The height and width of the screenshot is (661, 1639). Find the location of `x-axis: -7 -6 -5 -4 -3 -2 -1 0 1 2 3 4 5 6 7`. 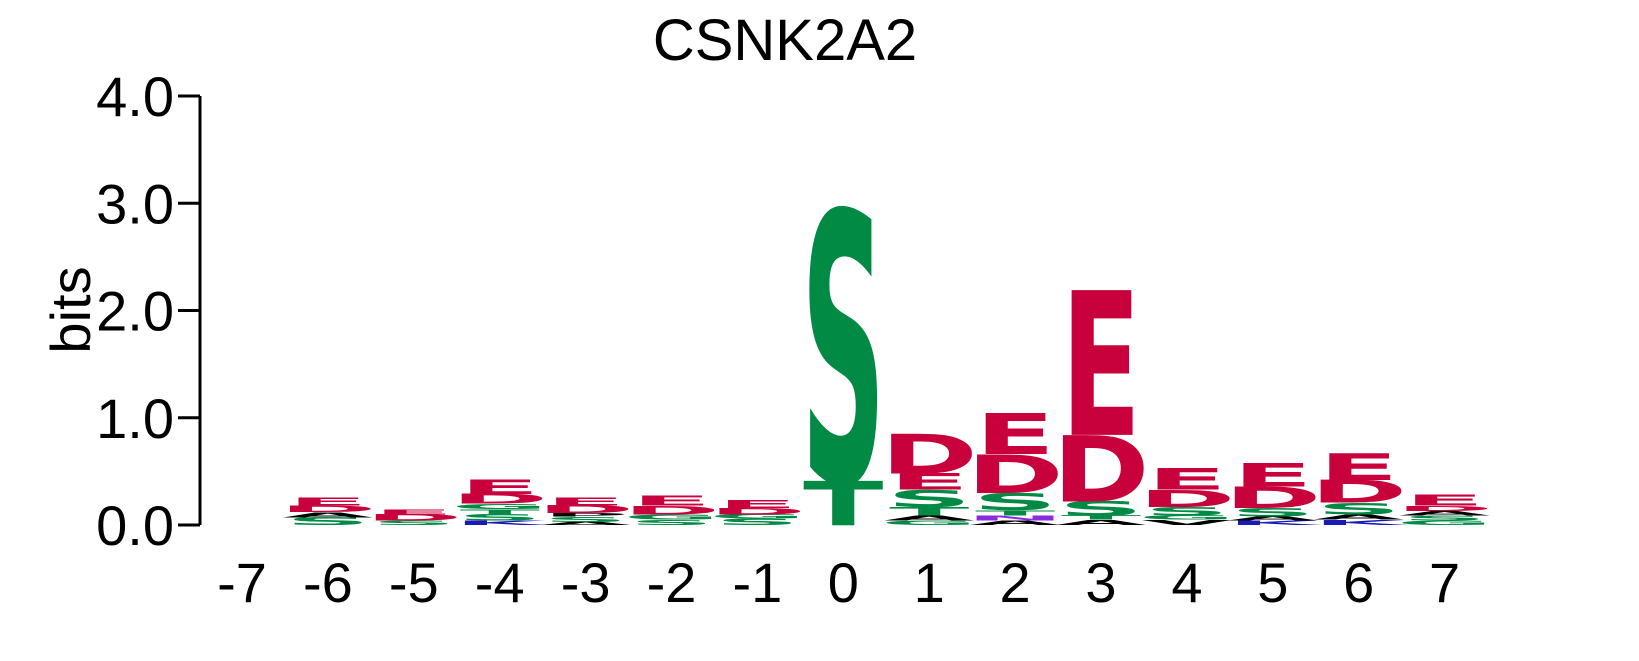

x-axis: -7 -6 -5 -4 -3 -2 -1 0 1 2 3 4 5 6 7 is located at coordinates (838, 582).